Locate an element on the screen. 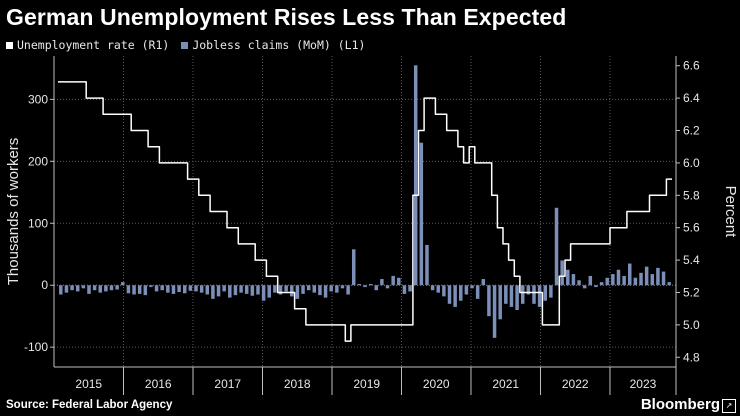 The image size is (740, 416). year-tick-label: 2020 is located at coordinates (436, 384).